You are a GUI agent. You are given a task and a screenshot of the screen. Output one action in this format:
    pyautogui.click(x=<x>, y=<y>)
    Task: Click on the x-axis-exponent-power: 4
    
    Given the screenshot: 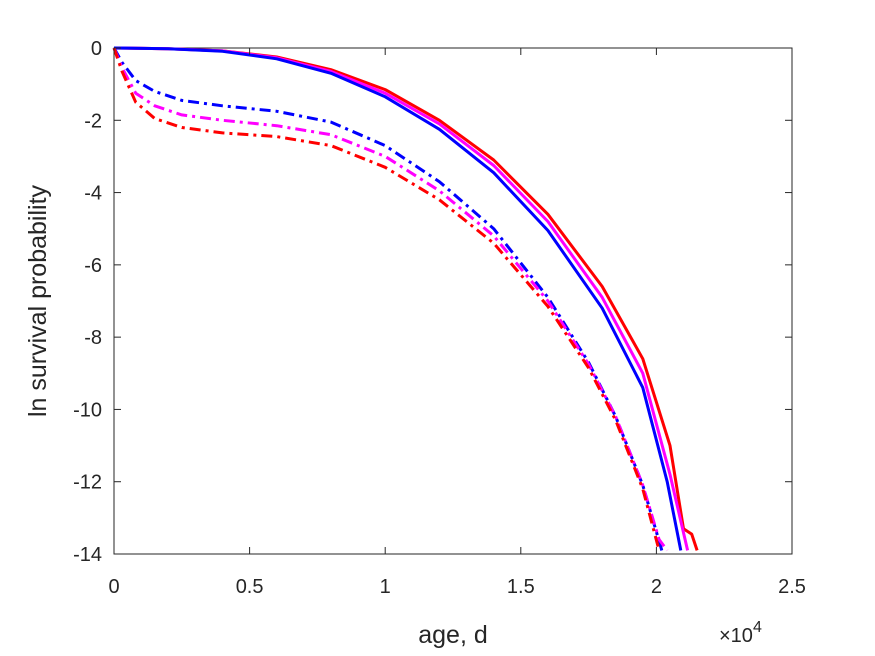 What is the action you would take?
    pyautogui.click(x=757, y=627)
    